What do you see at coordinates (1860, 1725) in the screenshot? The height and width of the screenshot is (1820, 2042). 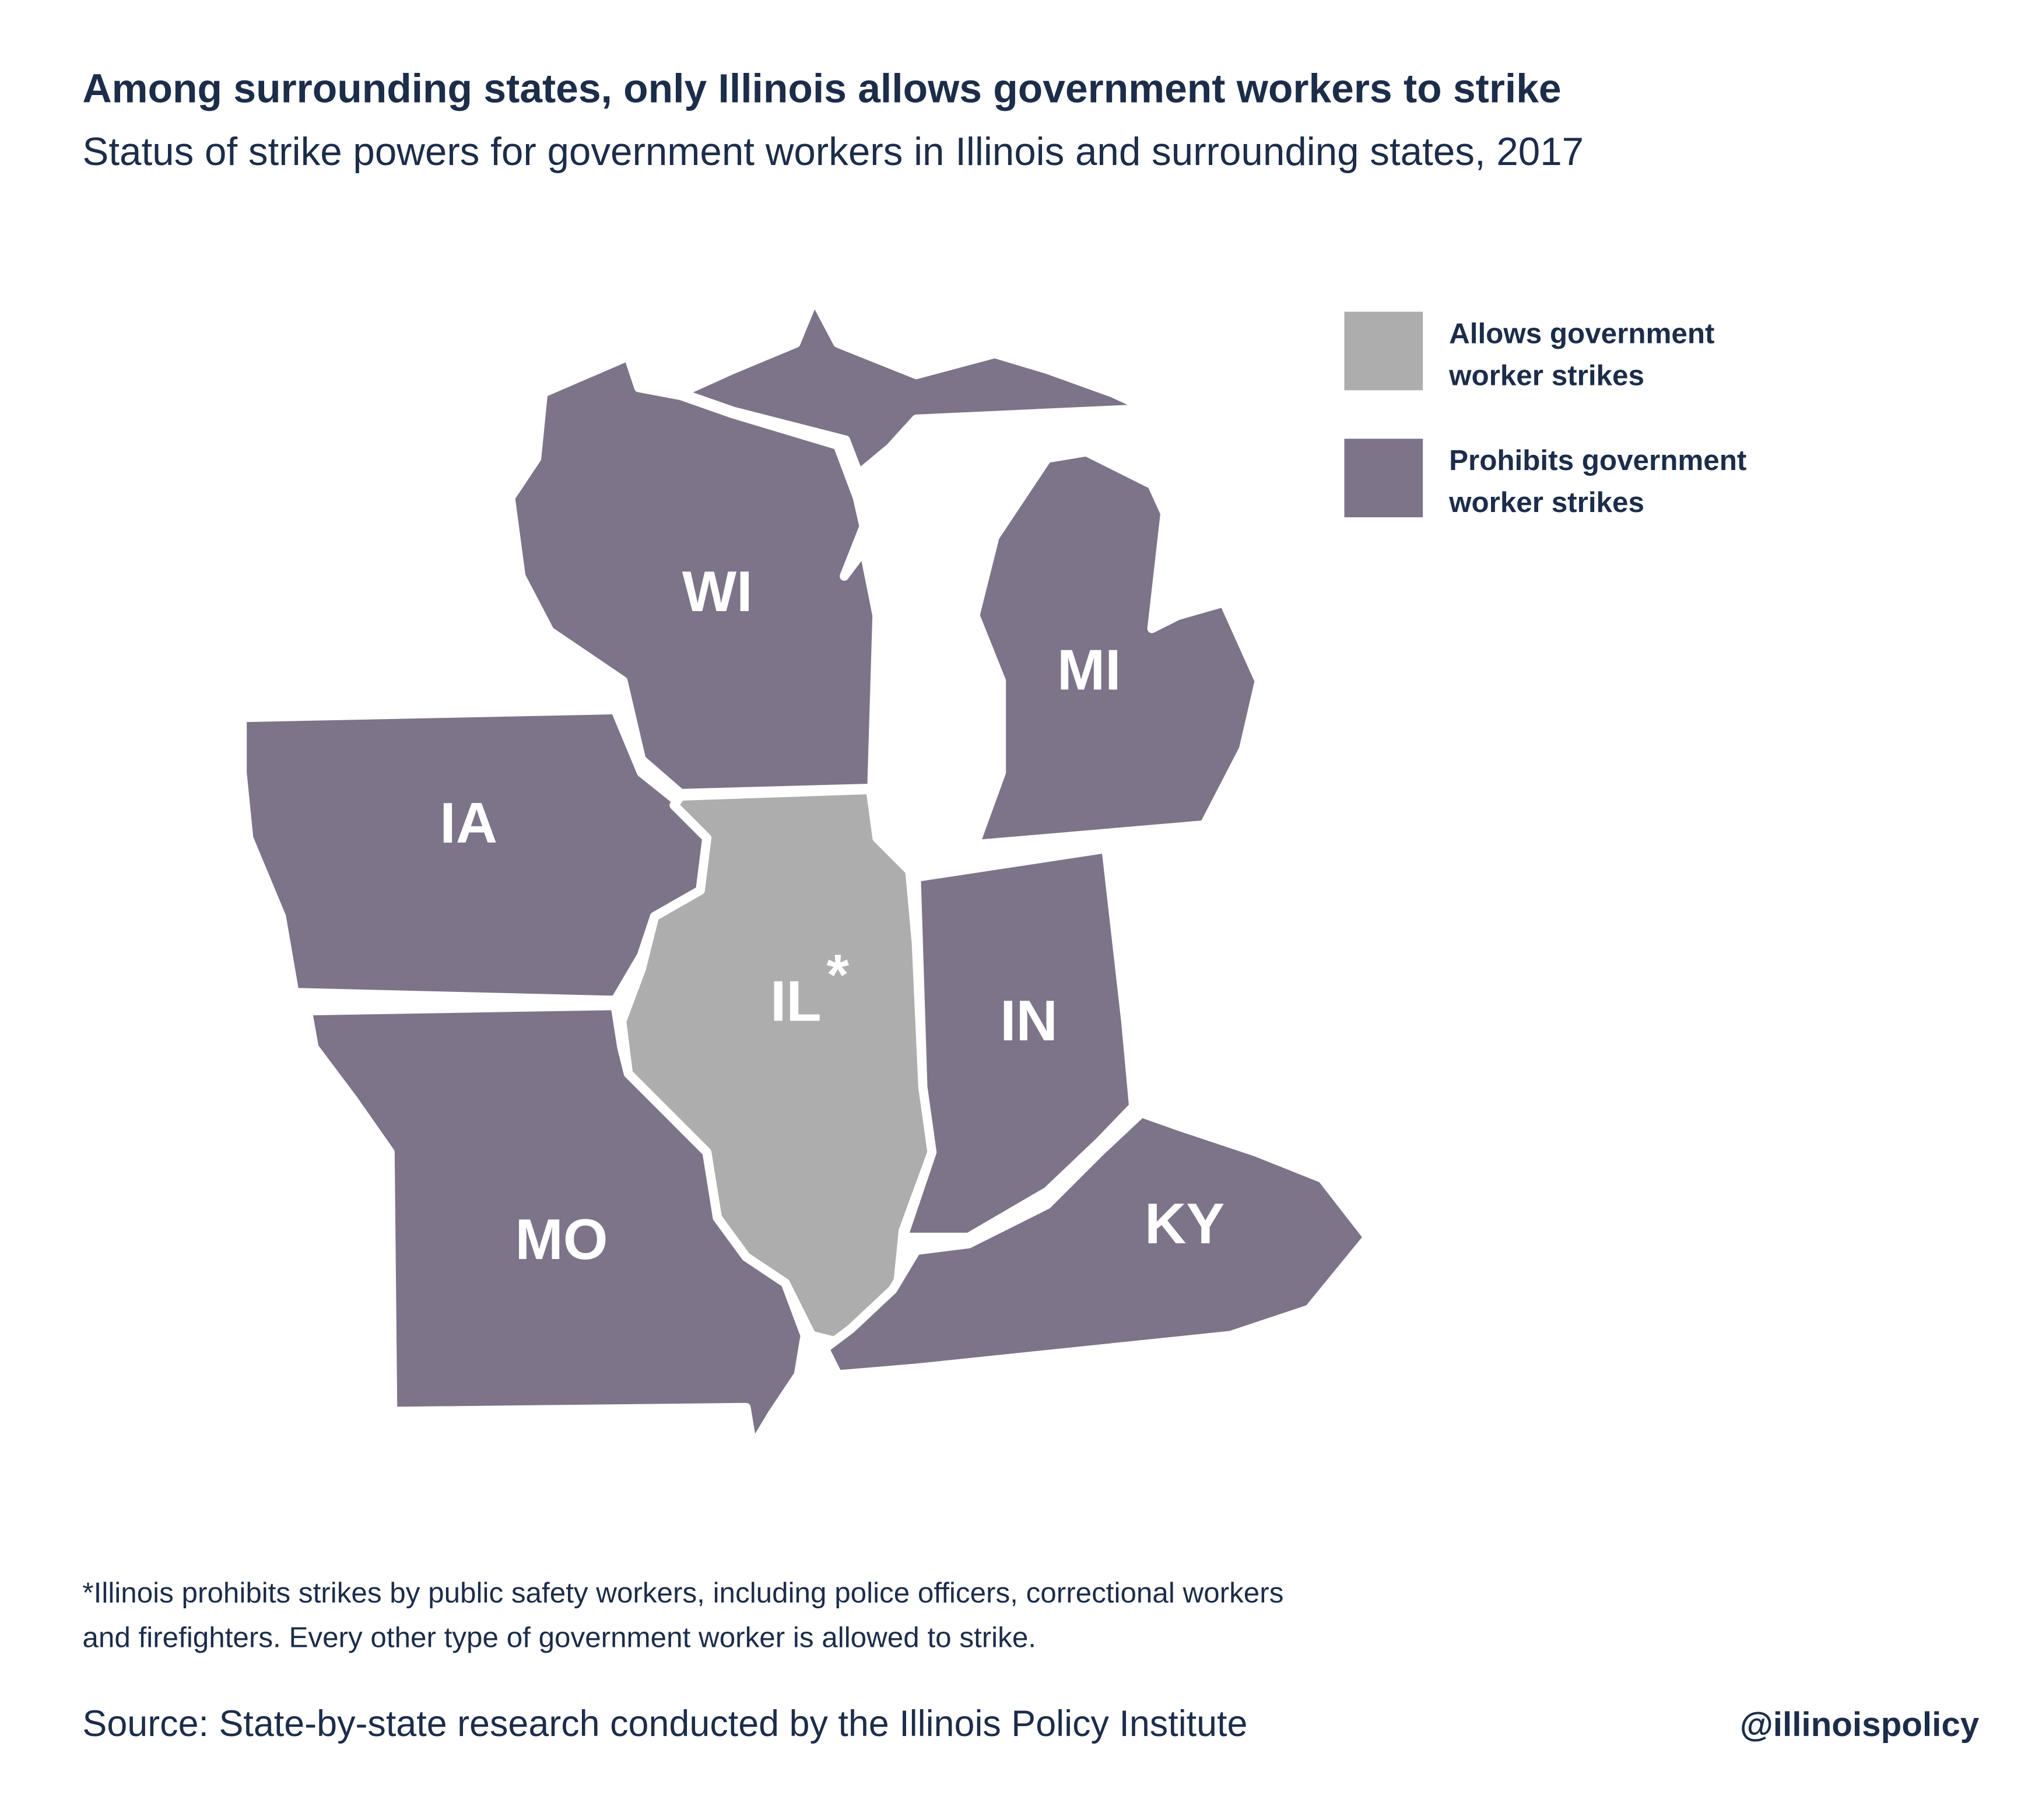 I see `handle: @illinoispolicy` at bounding box center [1860, 1725].